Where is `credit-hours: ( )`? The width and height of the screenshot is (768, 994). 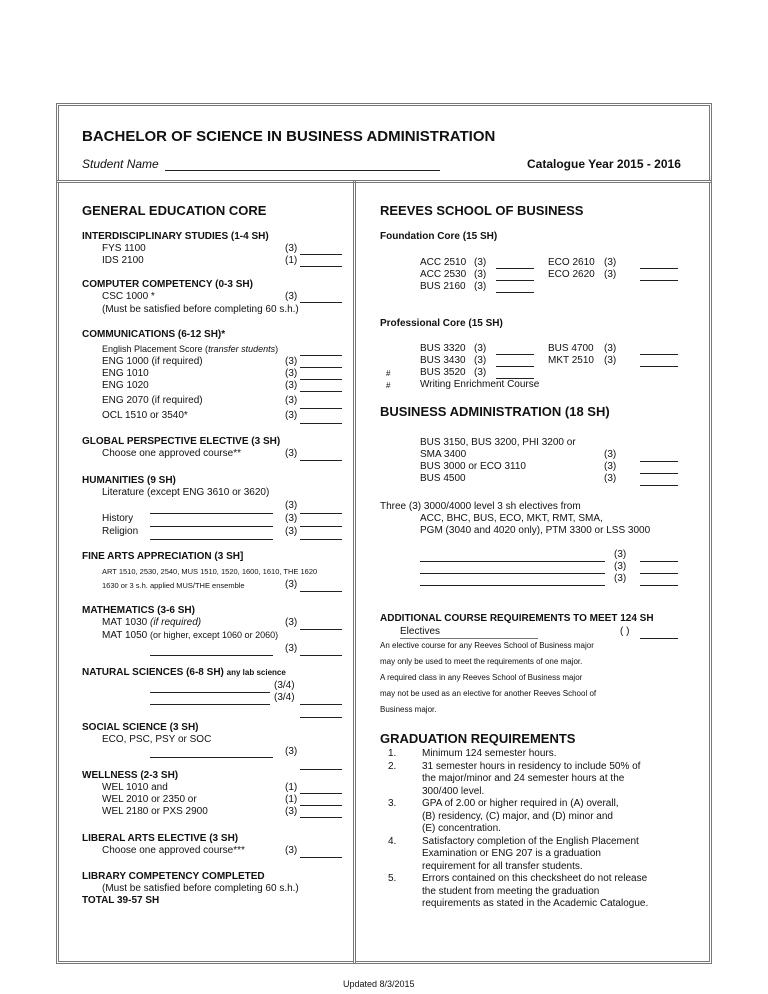 credit-hours: ( ) is located at coordinates (625, 631).